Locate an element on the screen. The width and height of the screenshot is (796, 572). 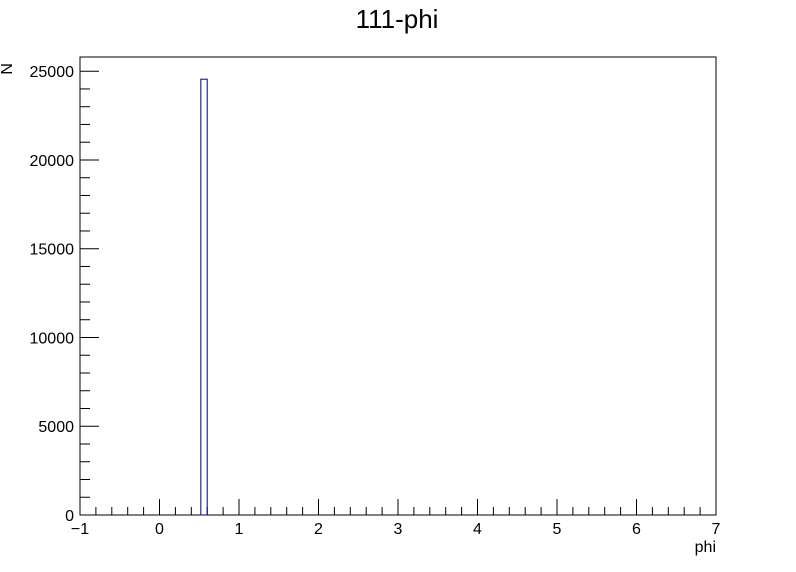
x-tick-label: 4 is located at coordinates (477, 529).